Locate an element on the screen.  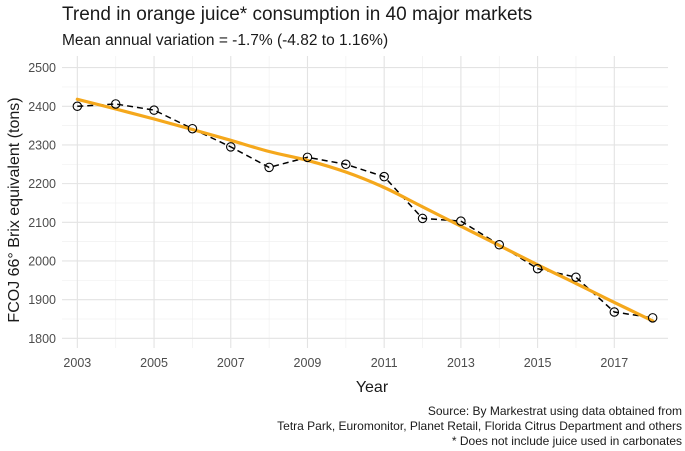
x-tick-label: 2015 is located at coordinates (538, 363).